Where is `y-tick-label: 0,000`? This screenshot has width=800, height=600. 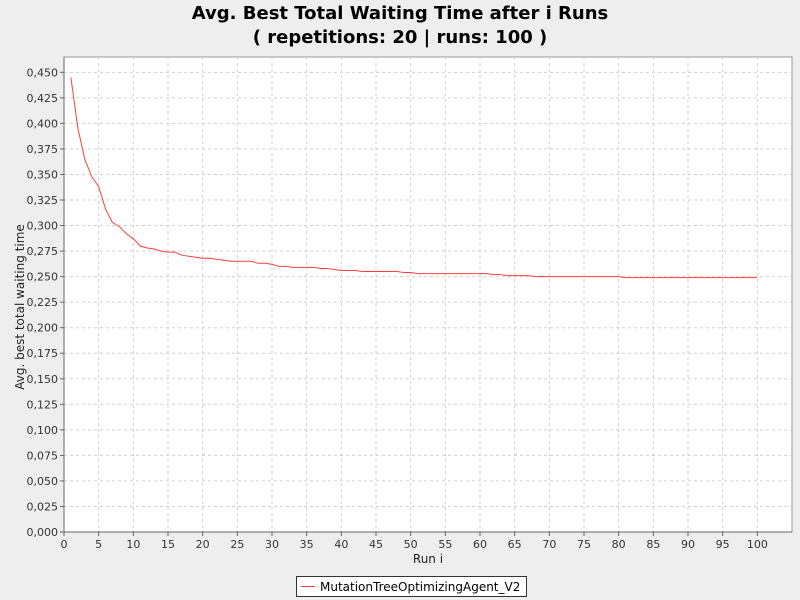 y-tick-label: 0,000 is located at coordinates (43, 532).